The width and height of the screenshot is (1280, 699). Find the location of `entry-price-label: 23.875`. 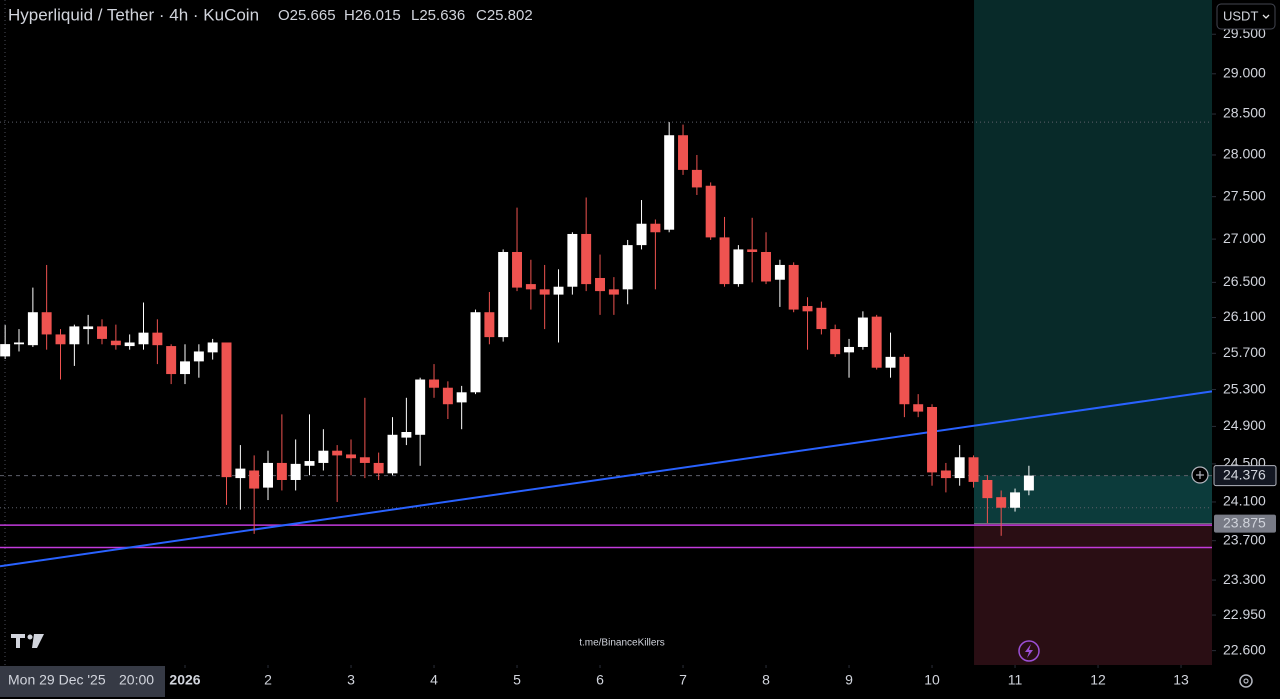

entry-price-label: 23.875 is located at coordinates (1244, 522).